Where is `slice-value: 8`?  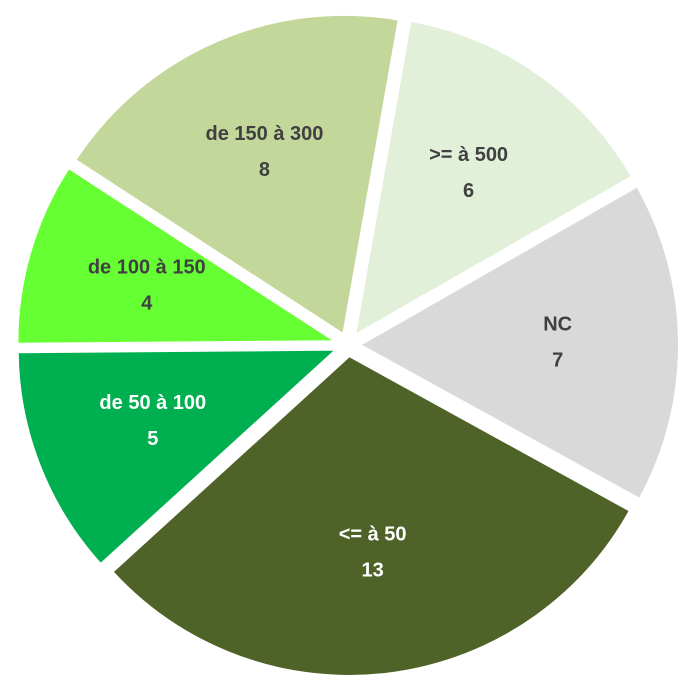
slice-value: 8 is located at coordinates (264, 170).